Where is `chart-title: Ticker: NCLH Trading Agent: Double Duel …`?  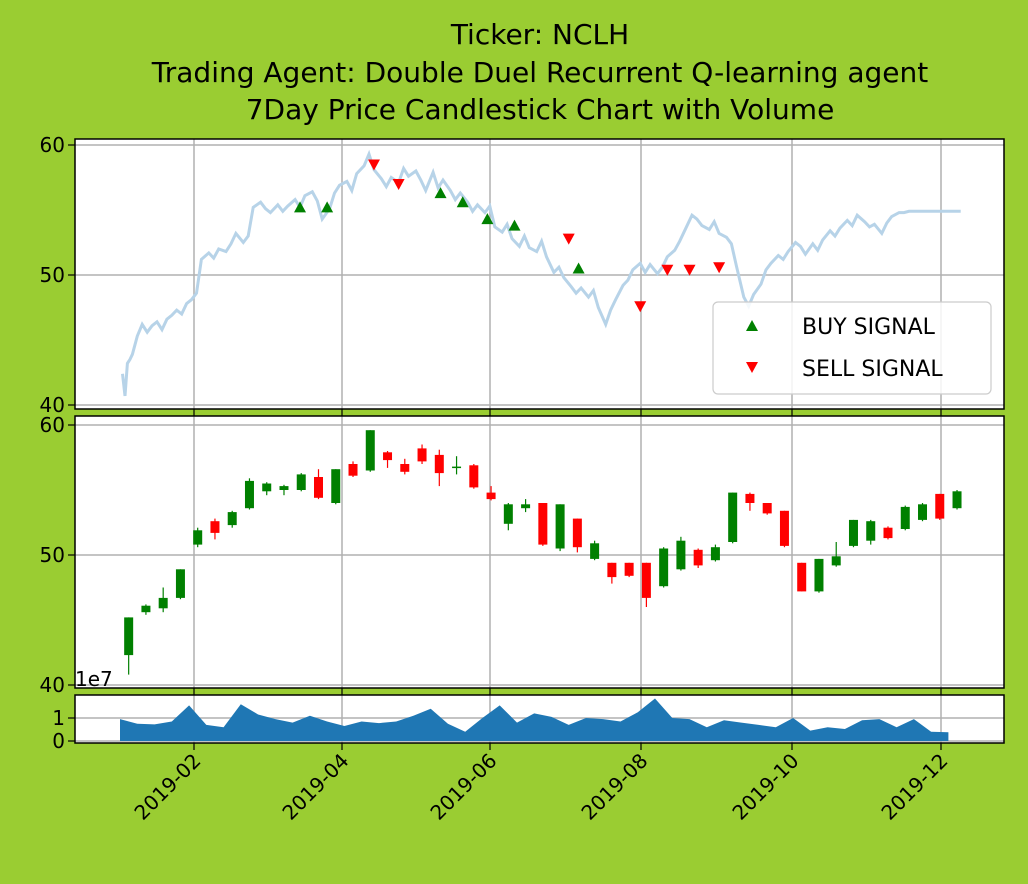 chart-title: Ticker: NCLH Trading Agent: Double Duel … is located at coordinates (539, 72).